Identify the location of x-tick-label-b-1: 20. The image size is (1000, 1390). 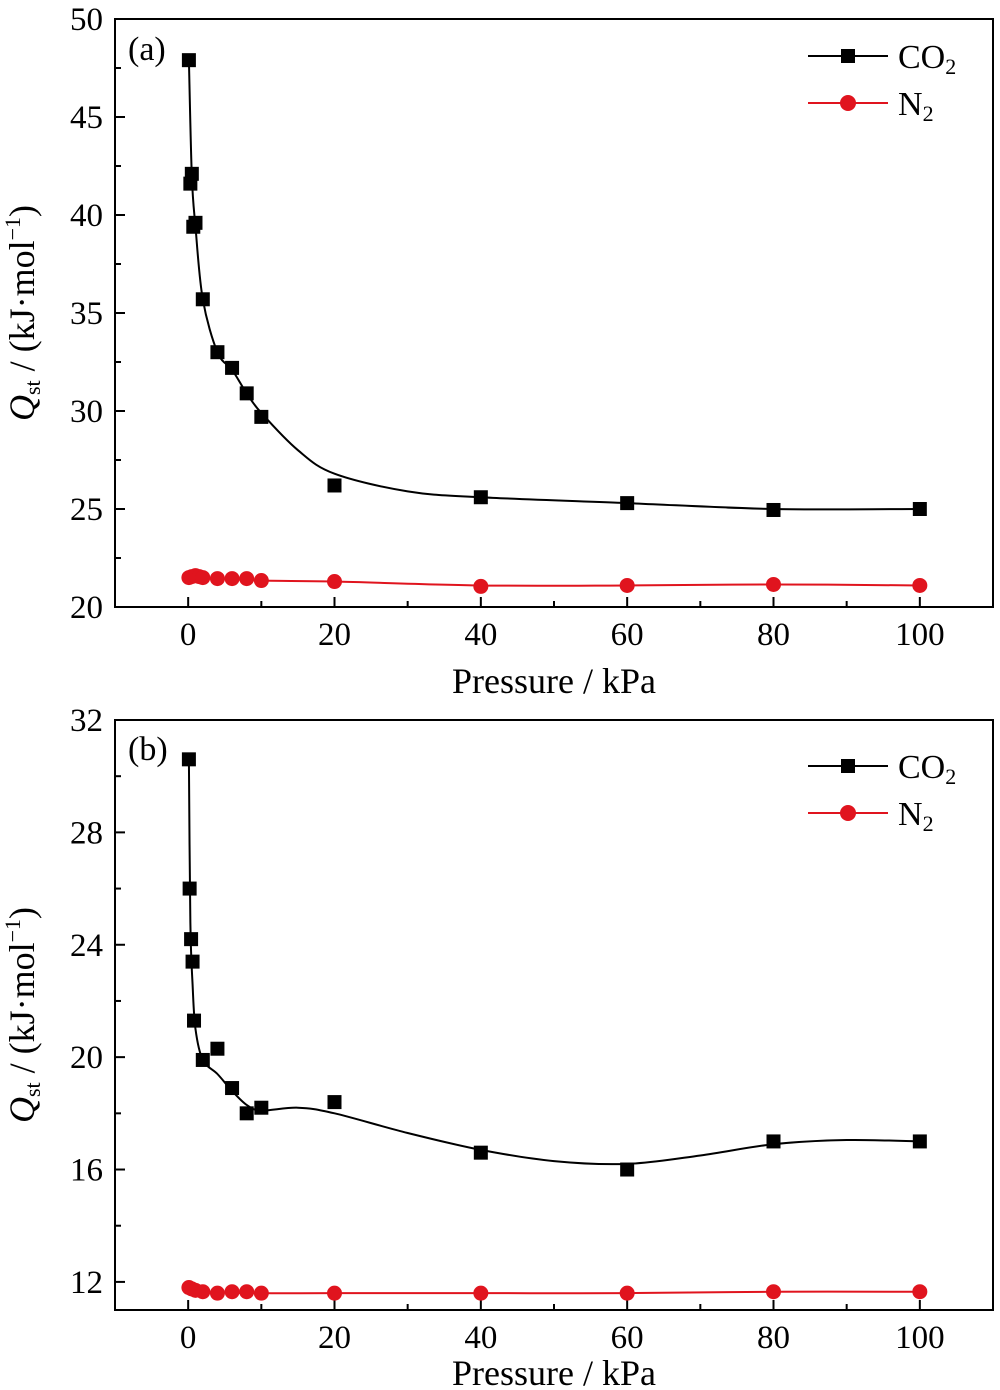
(334, 1338).